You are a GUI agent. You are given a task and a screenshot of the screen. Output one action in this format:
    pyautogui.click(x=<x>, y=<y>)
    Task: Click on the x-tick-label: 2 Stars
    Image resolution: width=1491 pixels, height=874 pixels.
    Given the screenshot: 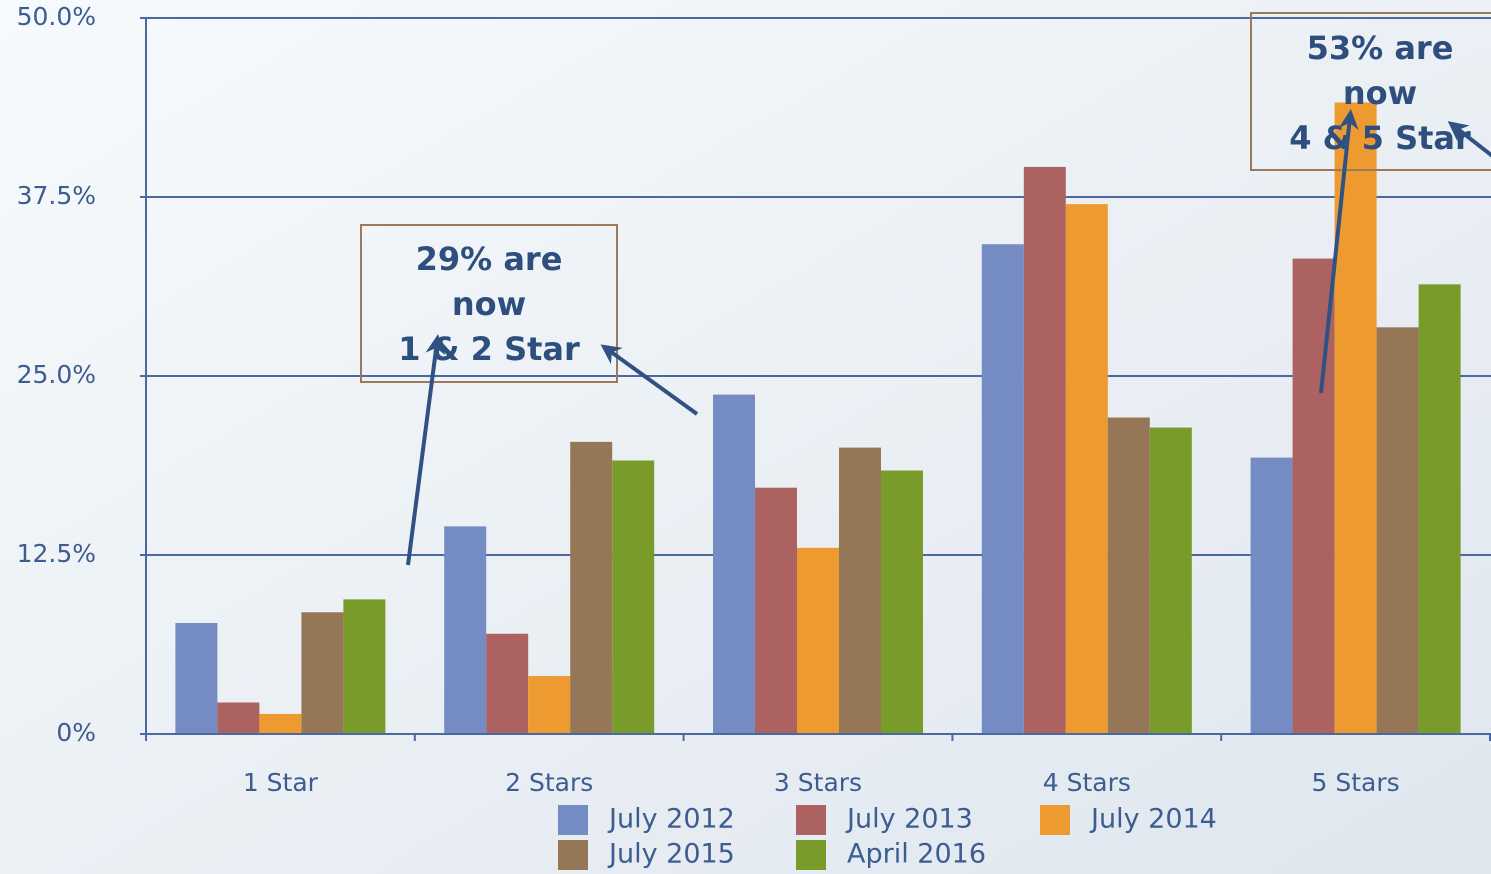 What is the action you would take?
    pyautogui.click(x=549, y=782)
    